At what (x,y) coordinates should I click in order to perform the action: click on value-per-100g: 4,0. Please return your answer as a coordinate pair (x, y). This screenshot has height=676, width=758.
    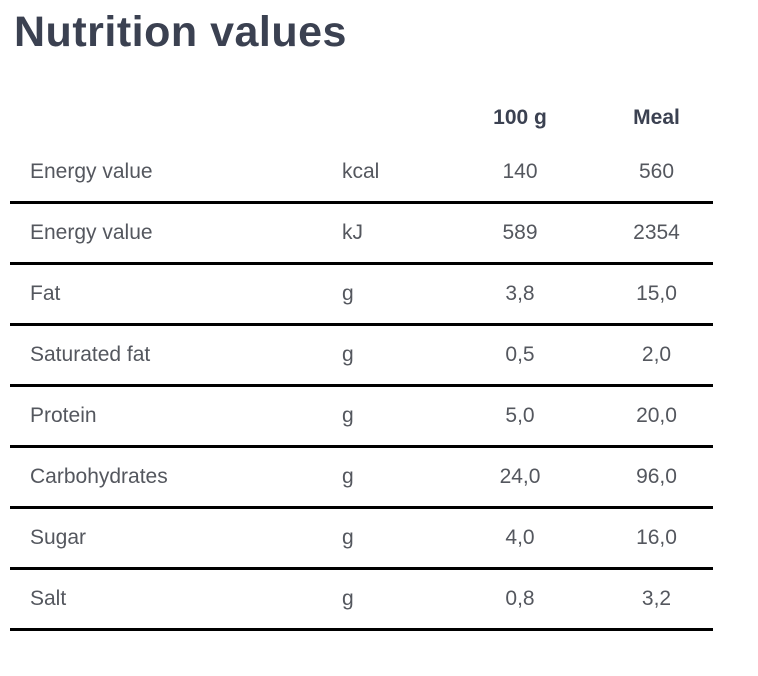
    Looking at the image, I should click on (520, 538).